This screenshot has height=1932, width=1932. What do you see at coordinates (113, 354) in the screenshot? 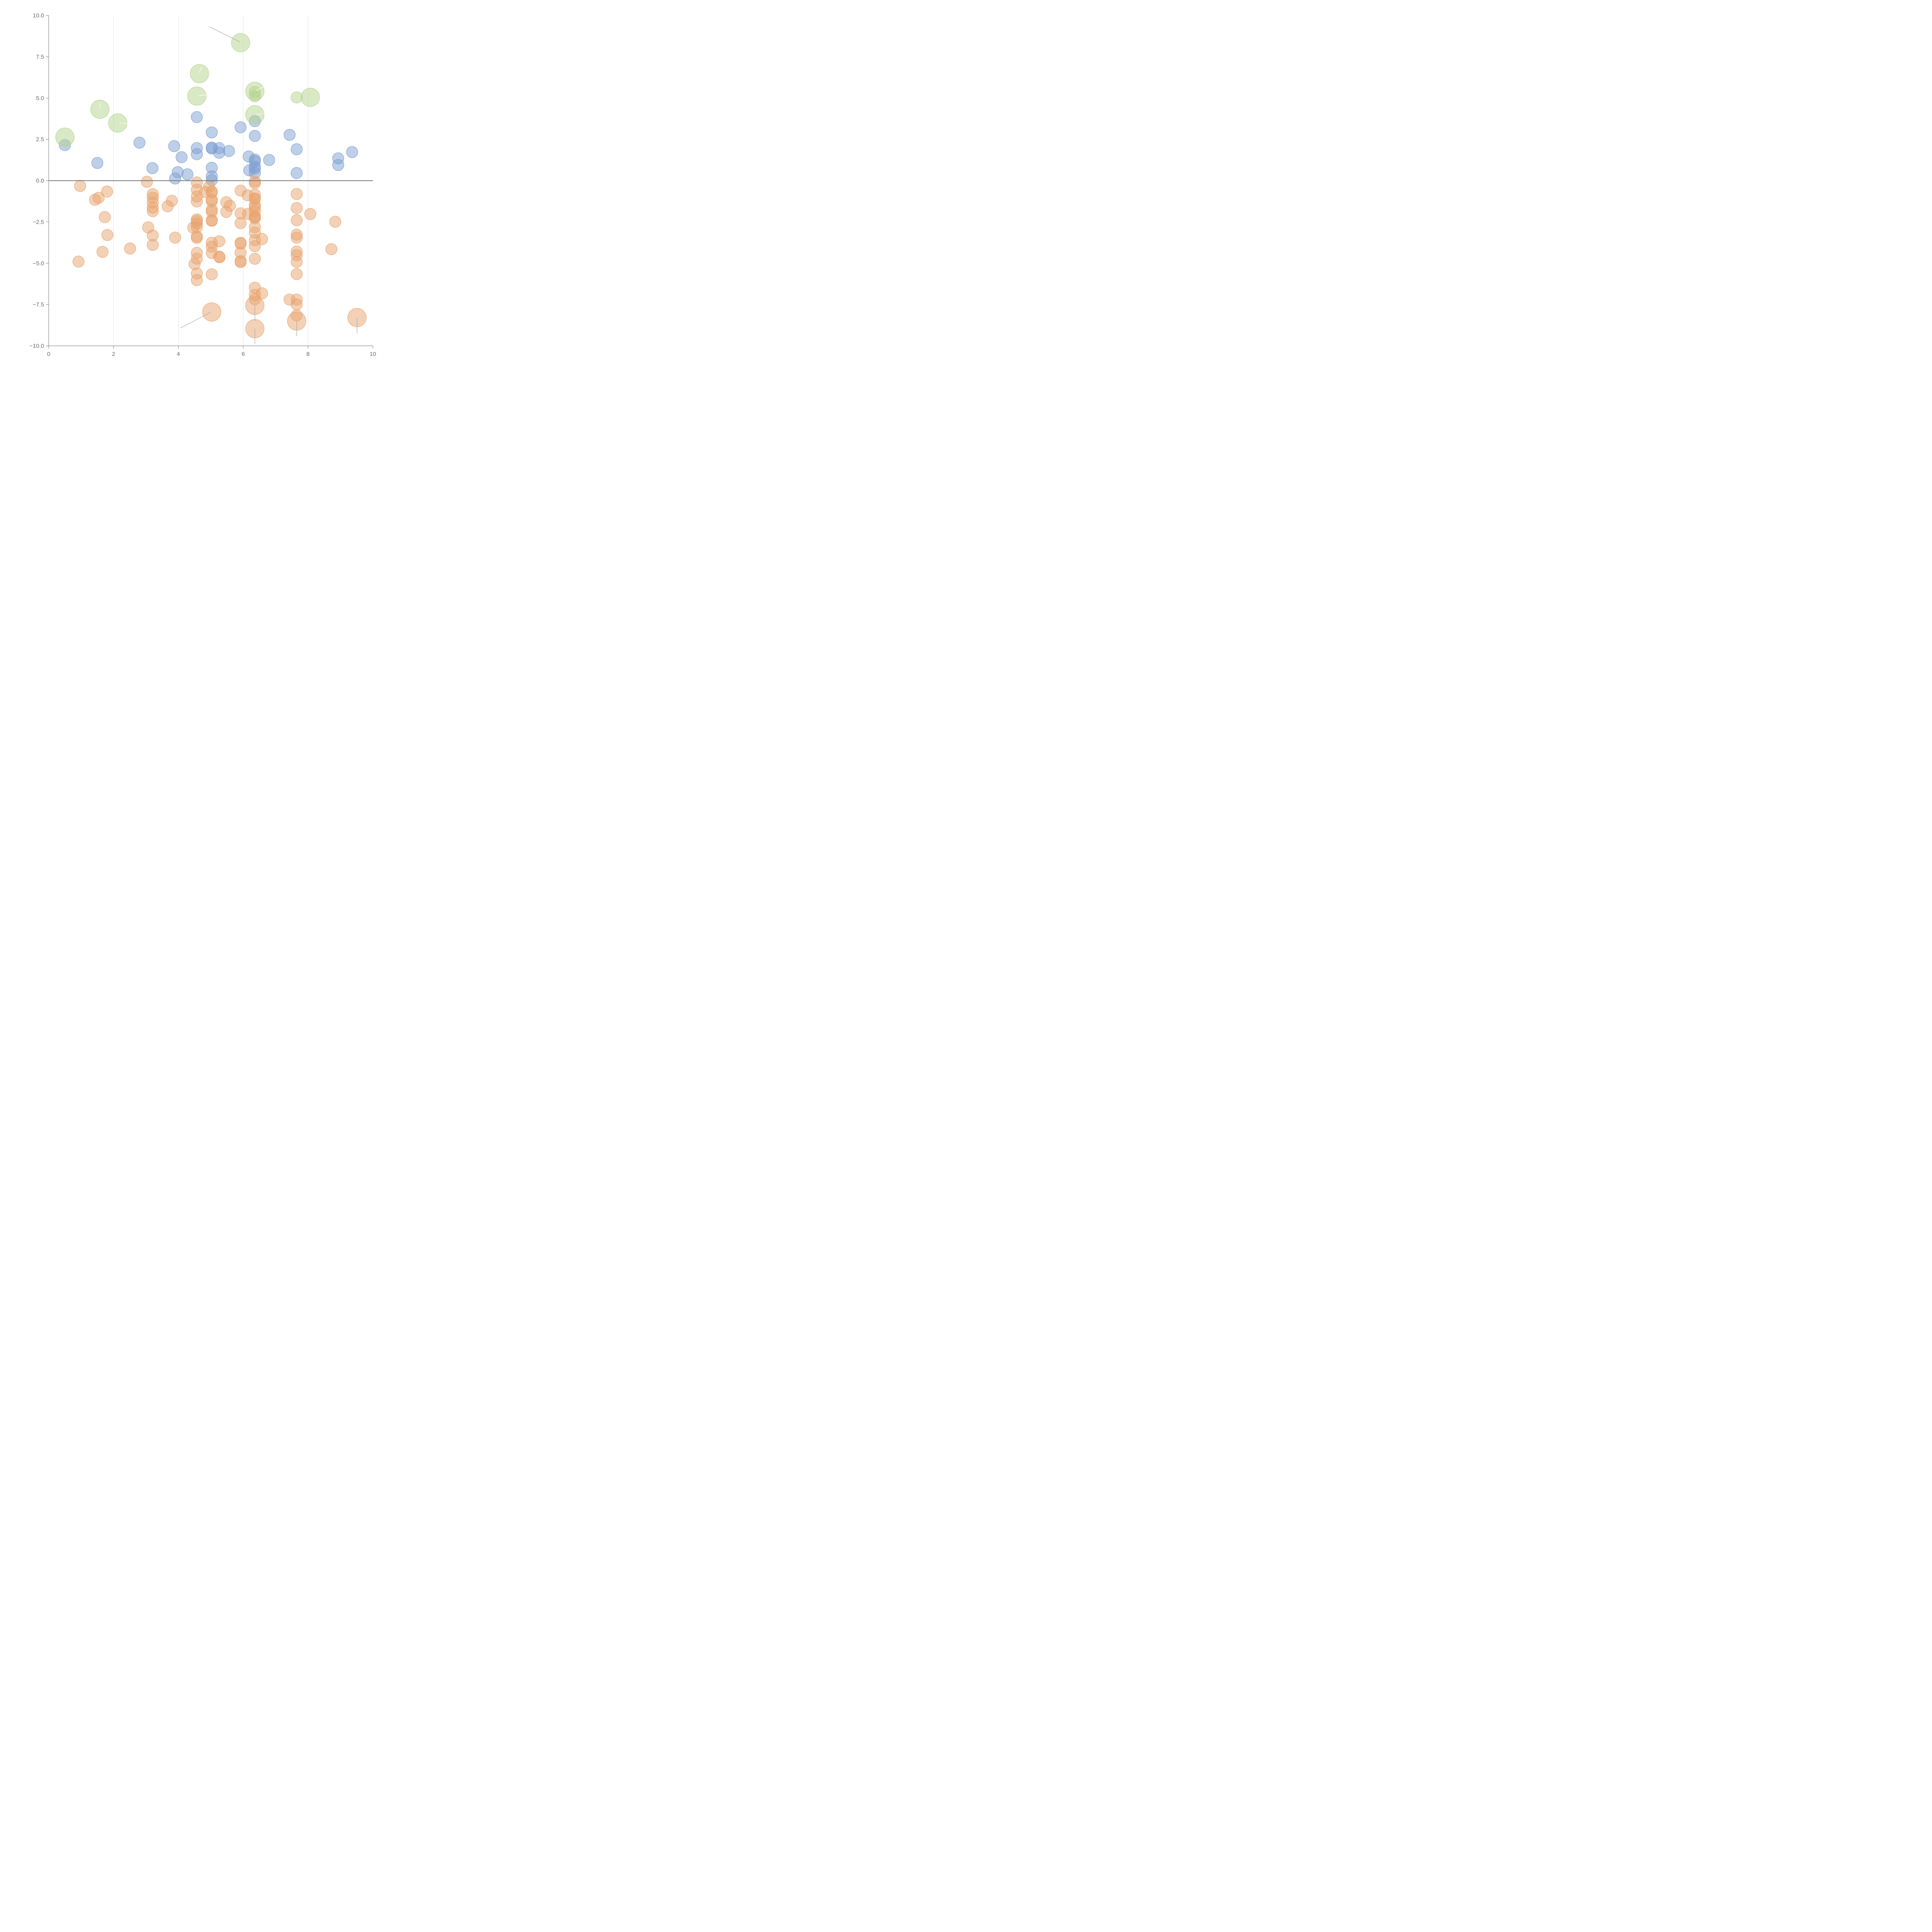
I see `x-tick-label: 2` at bounding box center [113, 354].